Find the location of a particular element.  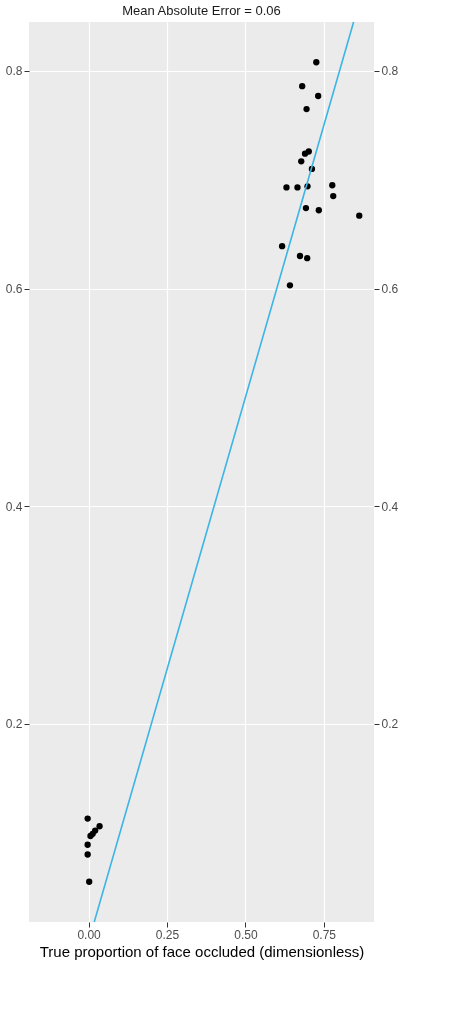

x-tick-label: 0.00 is located at coordinates (89, 934).